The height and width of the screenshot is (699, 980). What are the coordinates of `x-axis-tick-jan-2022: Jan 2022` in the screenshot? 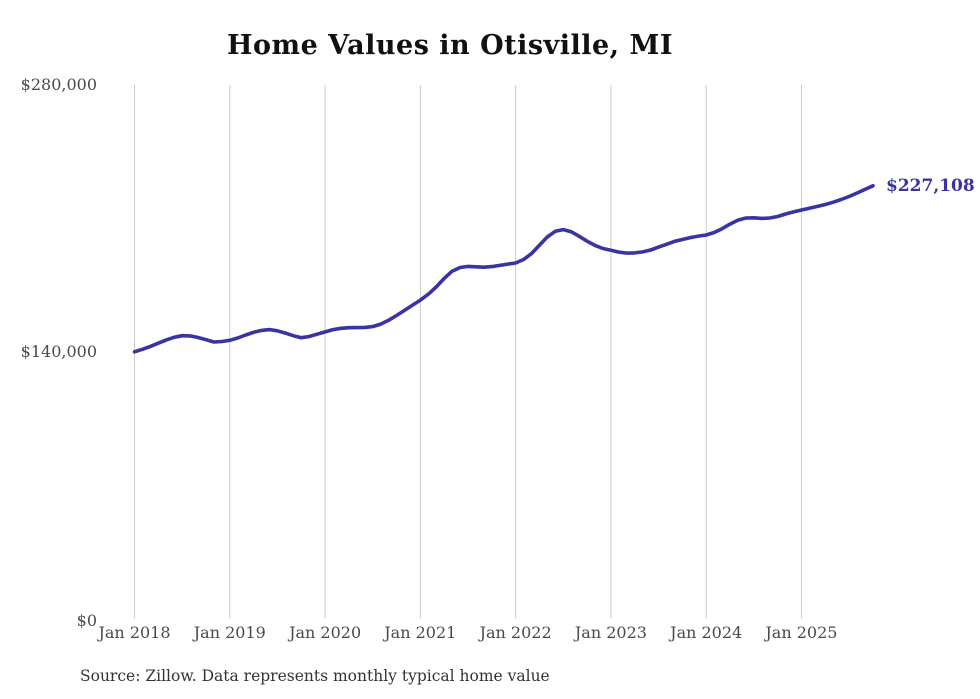 It's located at (515, 632).